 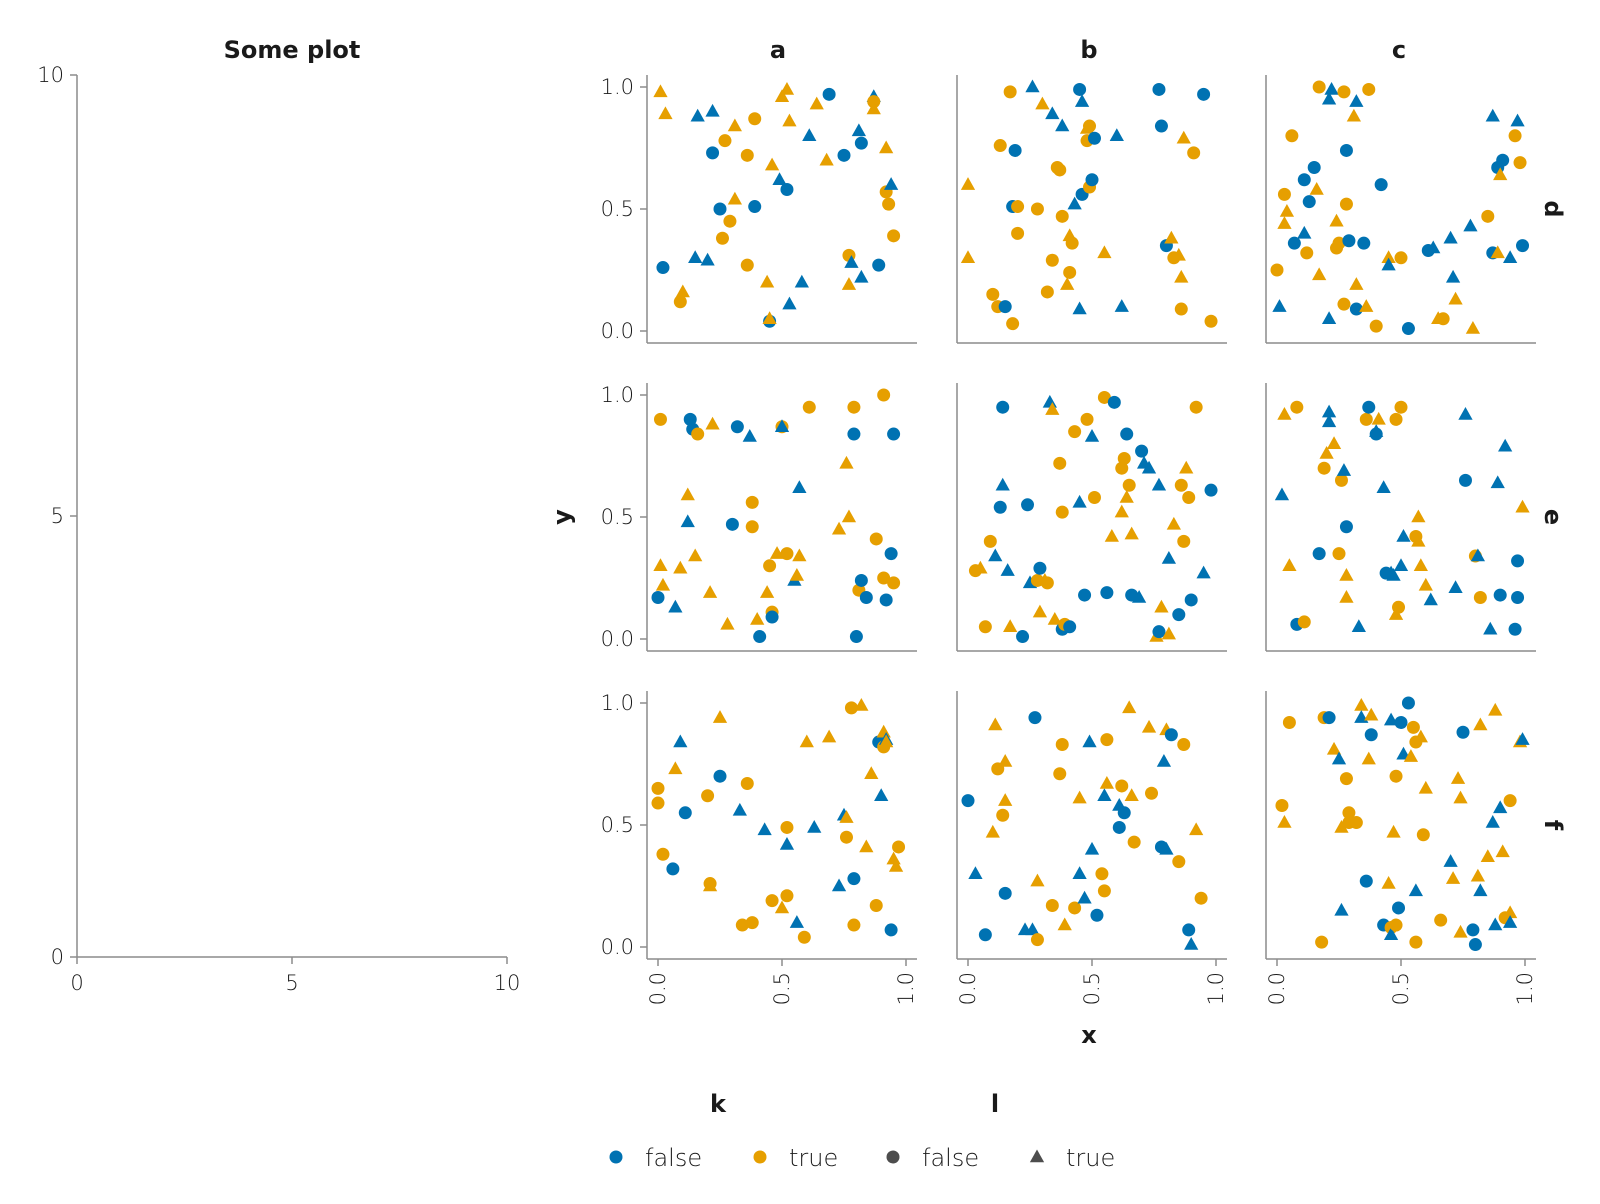 I want to click on facet-row-label-e: e, so click(x=1553, y=517).